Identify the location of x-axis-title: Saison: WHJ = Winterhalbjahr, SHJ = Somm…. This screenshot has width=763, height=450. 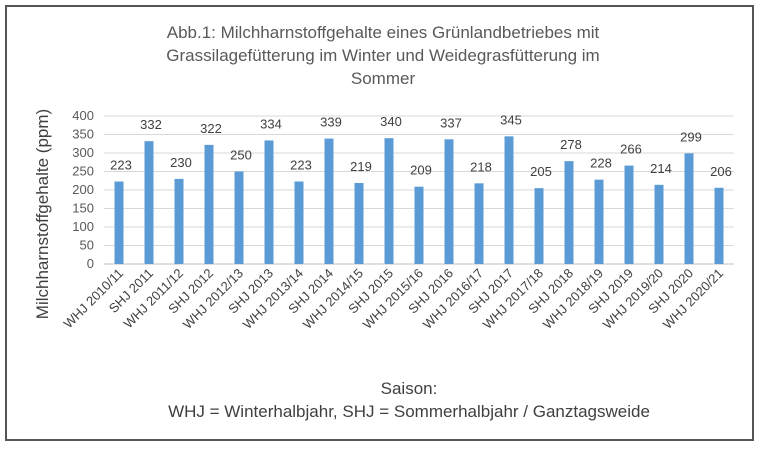
(409, 400).